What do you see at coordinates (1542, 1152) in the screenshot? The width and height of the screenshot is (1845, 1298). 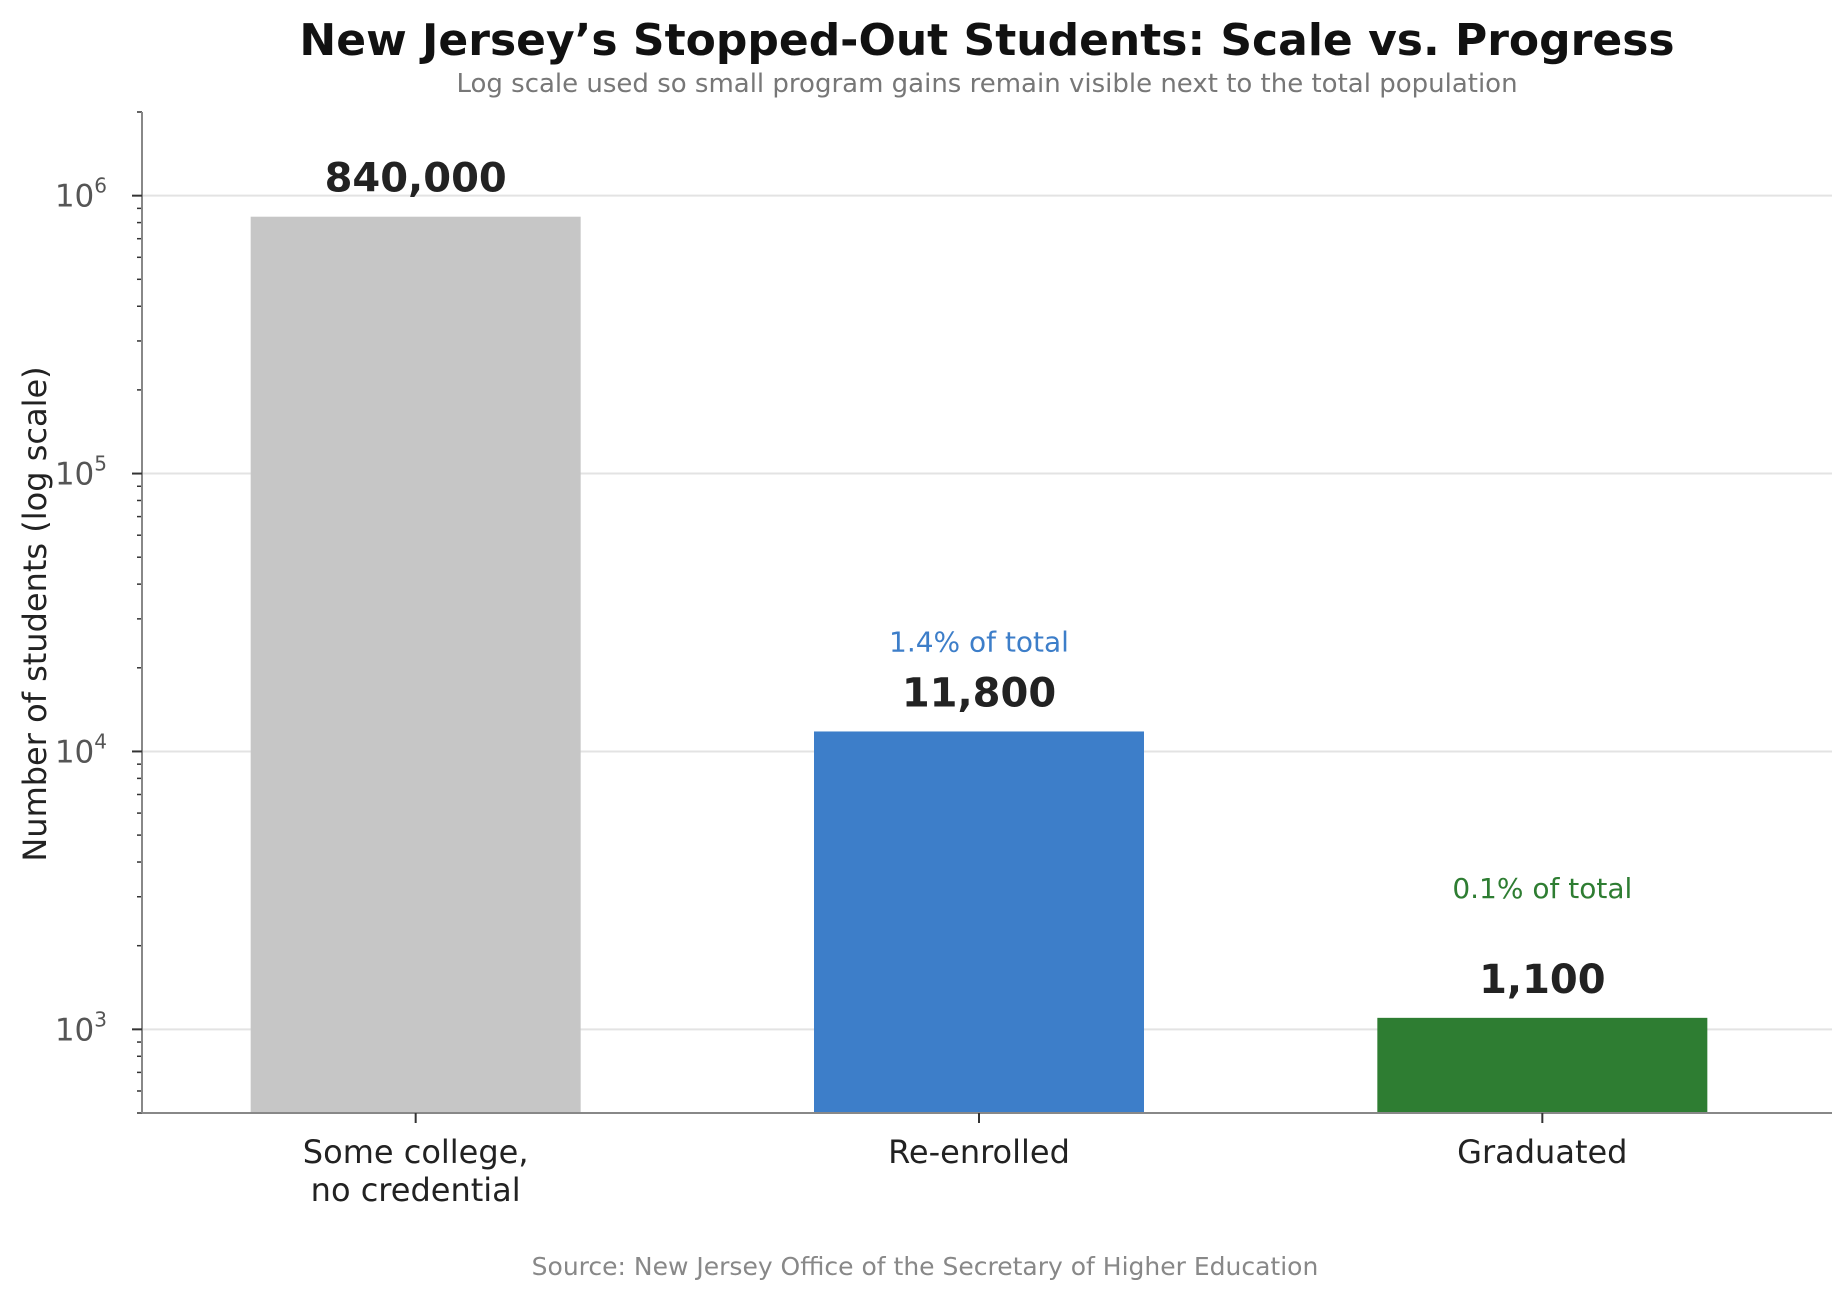 I see `x-tick-label: Graduated` at bounding box center [1542, 1152].